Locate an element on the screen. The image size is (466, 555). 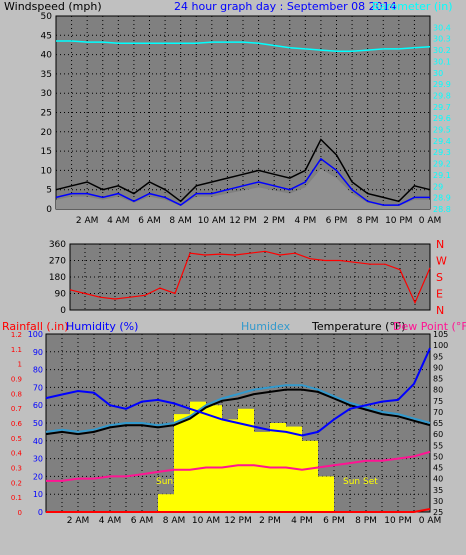
wind-ytick-label: 0 is located at coordinates (49, 210).